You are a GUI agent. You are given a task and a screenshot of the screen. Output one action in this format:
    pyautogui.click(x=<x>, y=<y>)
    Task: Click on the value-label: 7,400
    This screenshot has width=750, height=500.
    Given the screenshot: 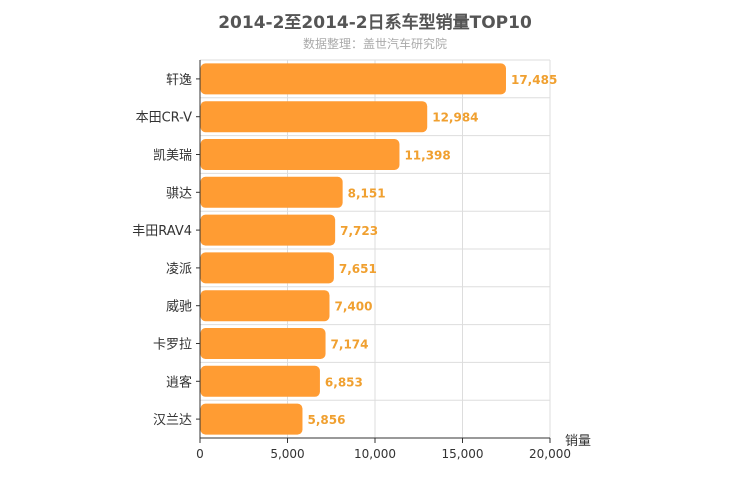 What is the action you would take?
    pyautogui.click(x=354, y=307)
    